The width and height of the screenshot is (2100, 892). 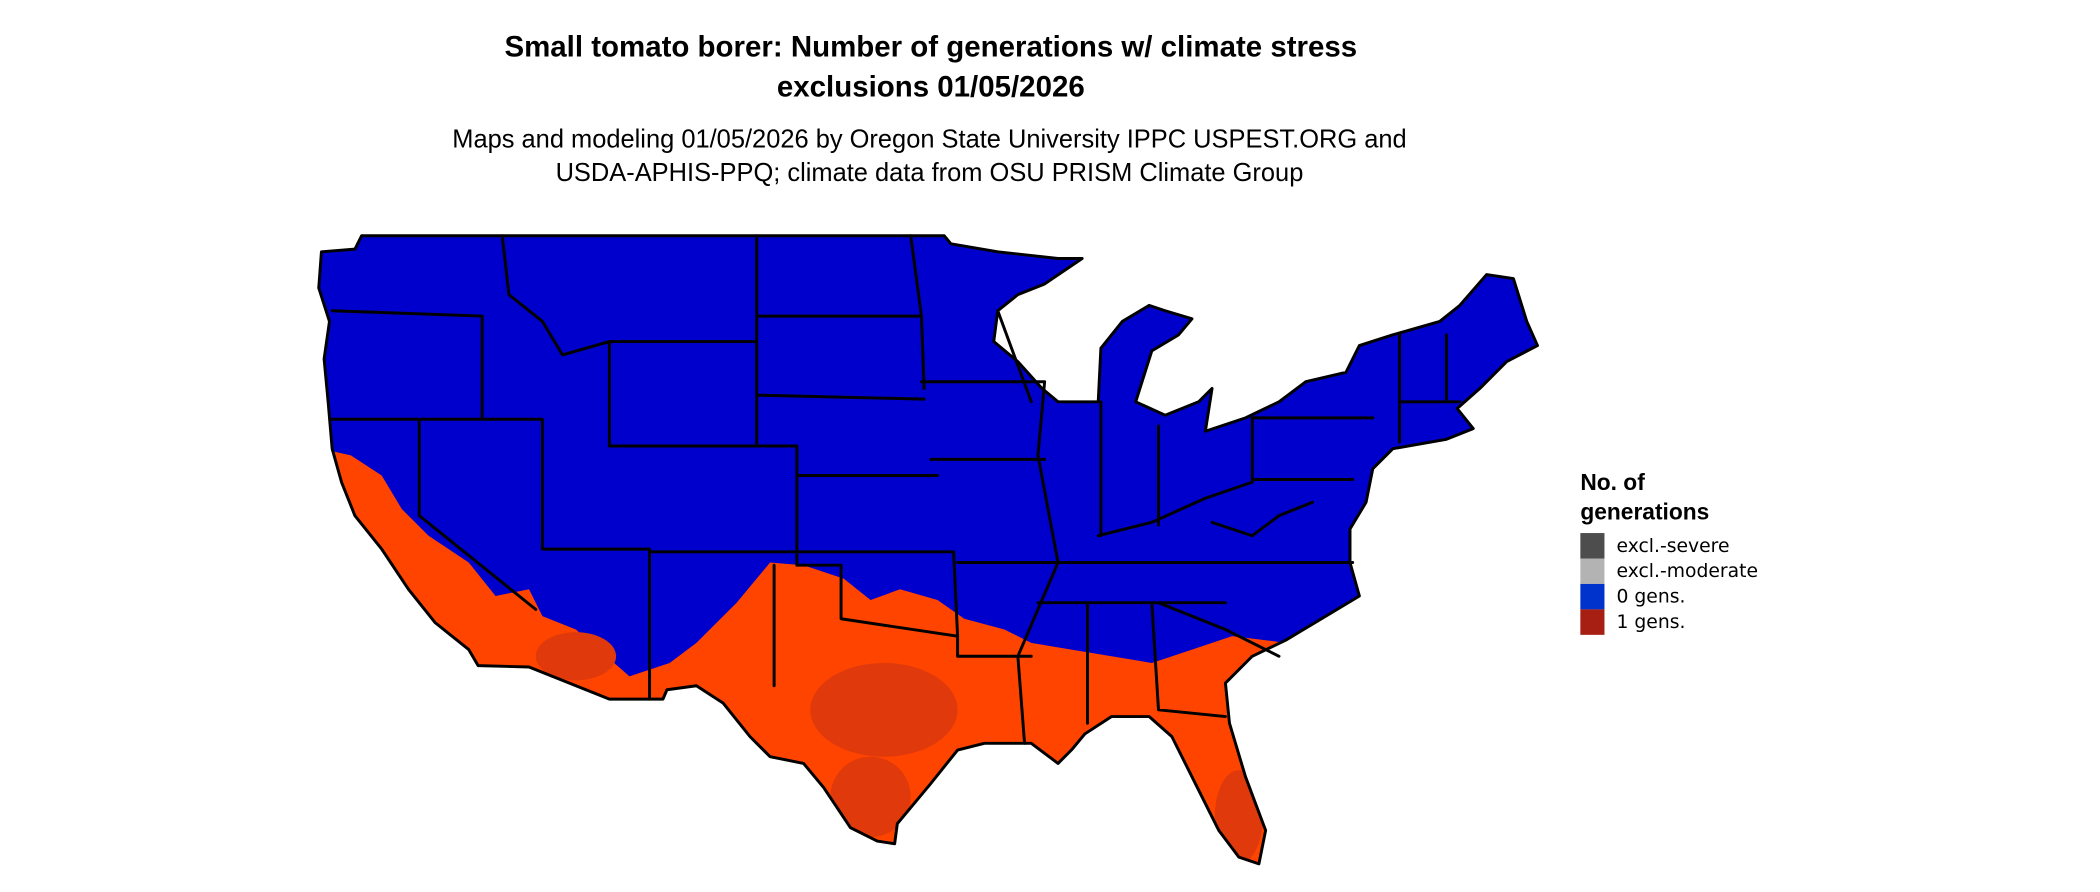 What do you see at coordinates (1687, 571) in the screenshot?
I see `legend-label: excl.-moderate` at bounding box center [1687, 571].